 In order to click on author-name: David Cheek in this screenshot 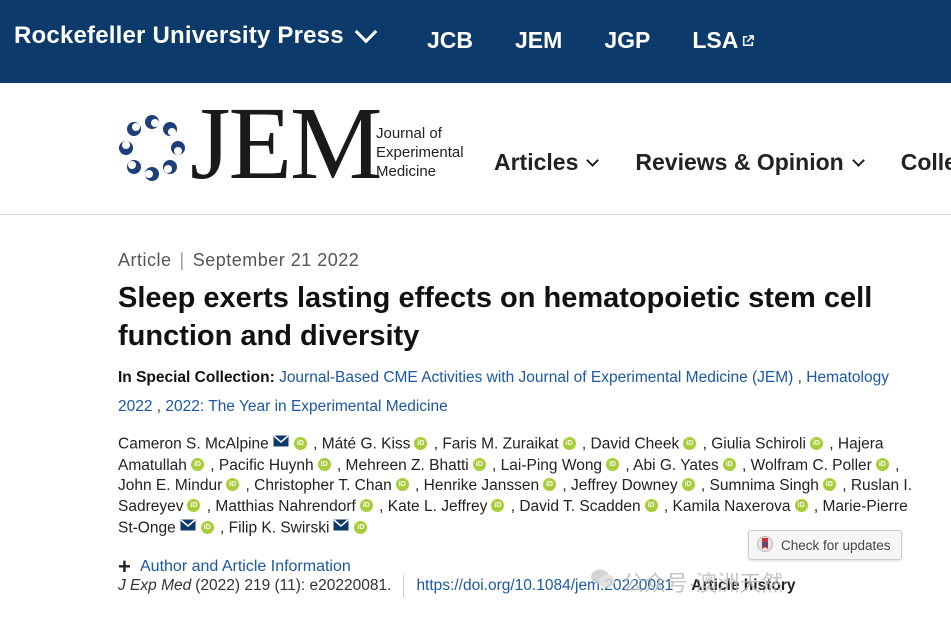, I will do `click(635, 444)`.